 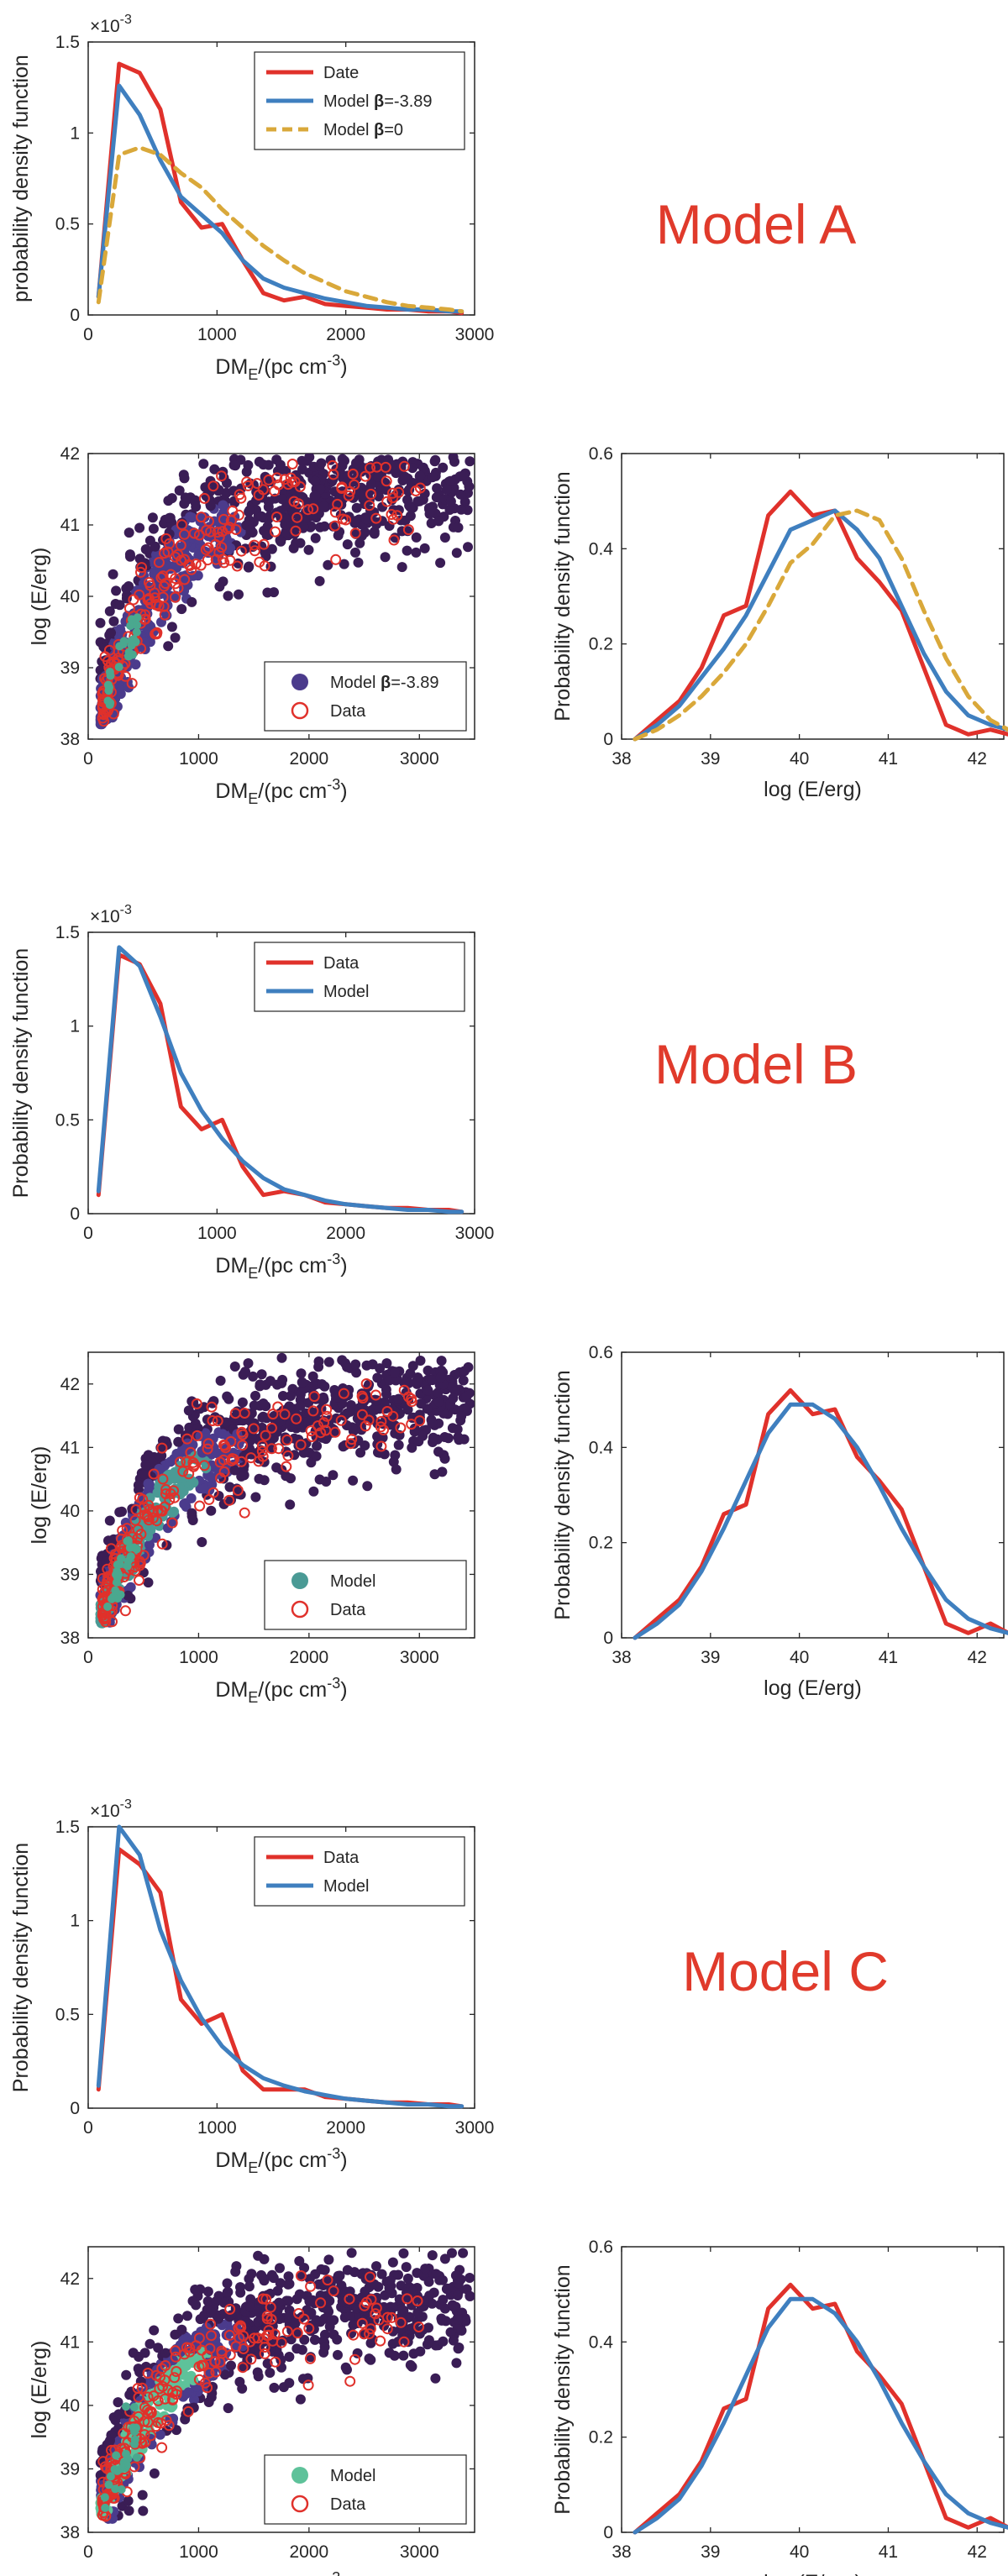 I want to click on B_dm-ytick-label: 1.5, so click(x=67, y=932).